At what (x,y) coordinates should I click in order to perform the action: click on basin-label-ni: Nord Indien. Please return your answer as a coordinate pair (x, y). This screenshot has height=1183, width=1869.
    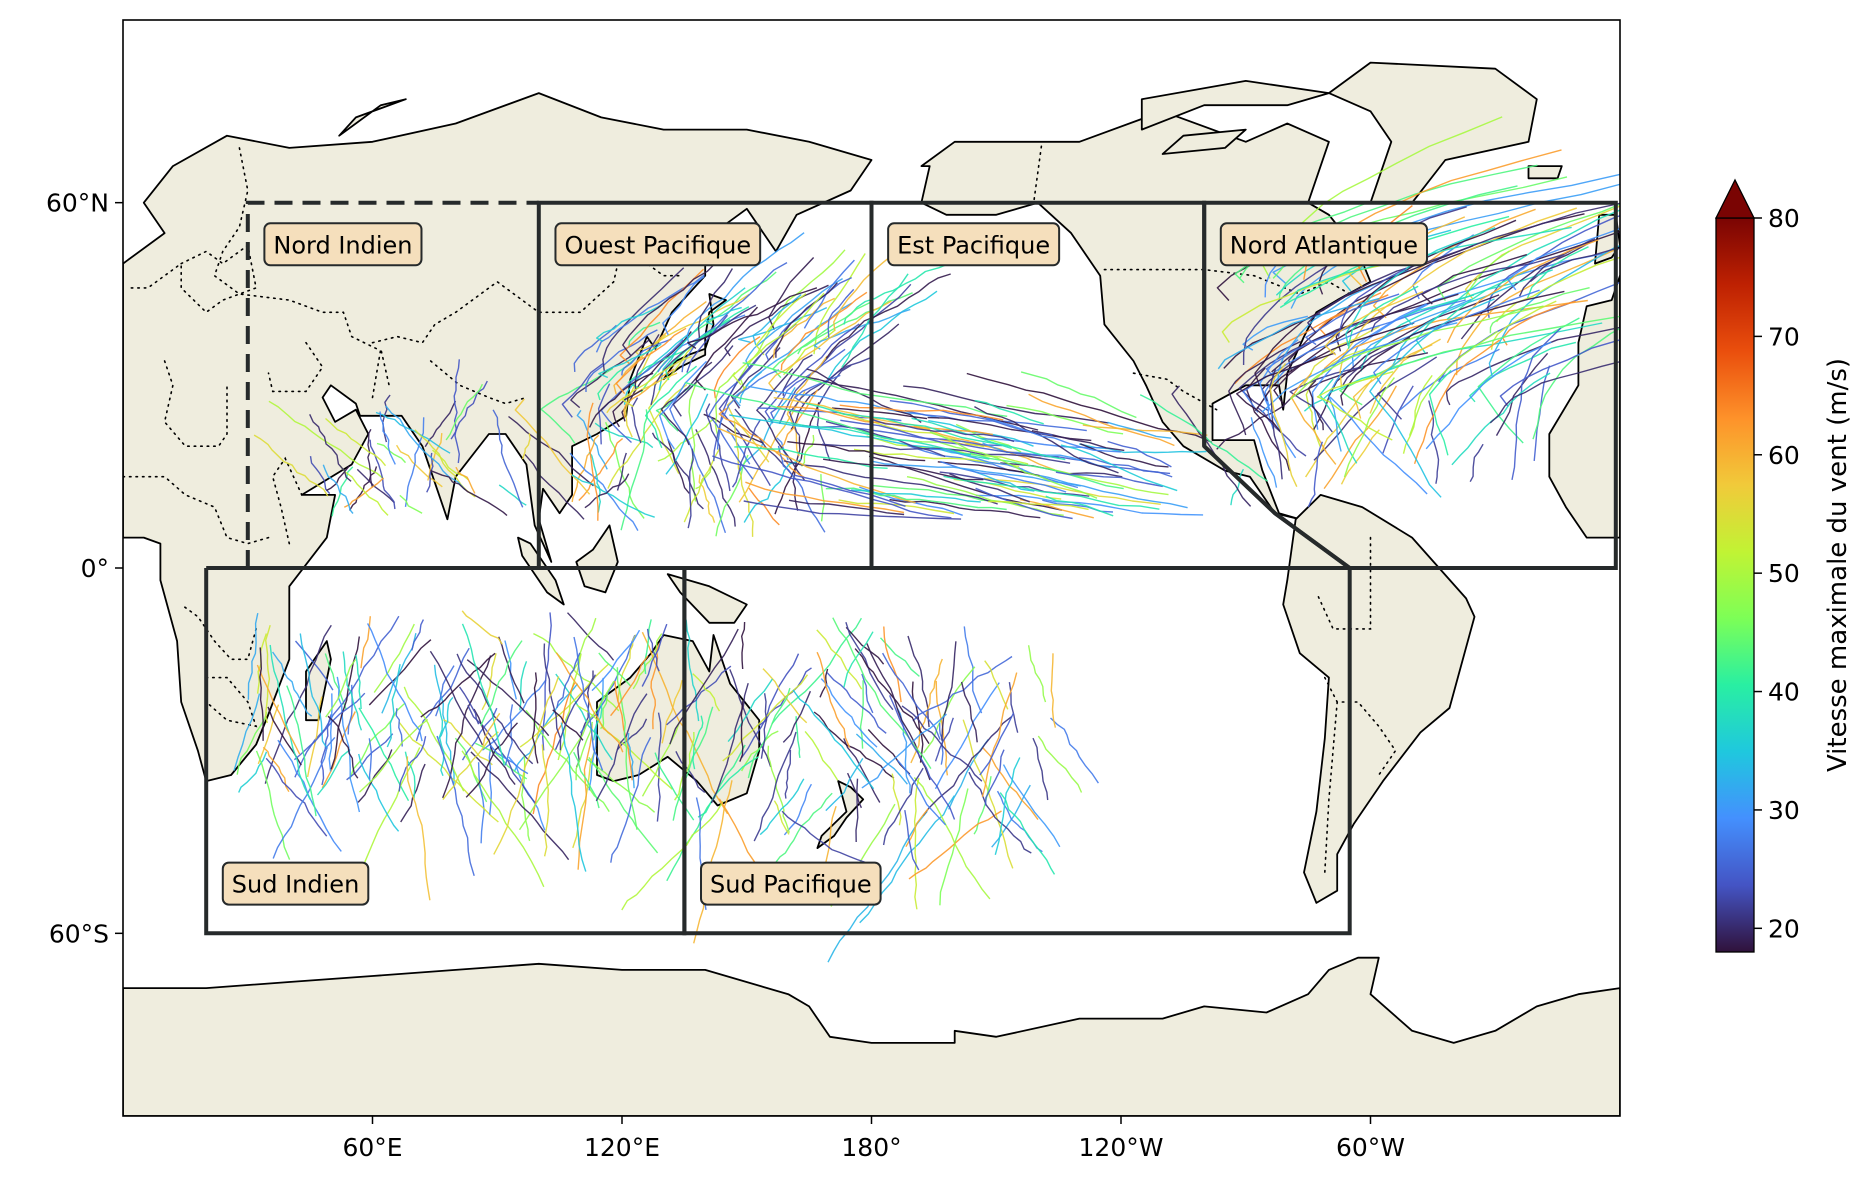
    Looking at the image, I should click on (343, 244).